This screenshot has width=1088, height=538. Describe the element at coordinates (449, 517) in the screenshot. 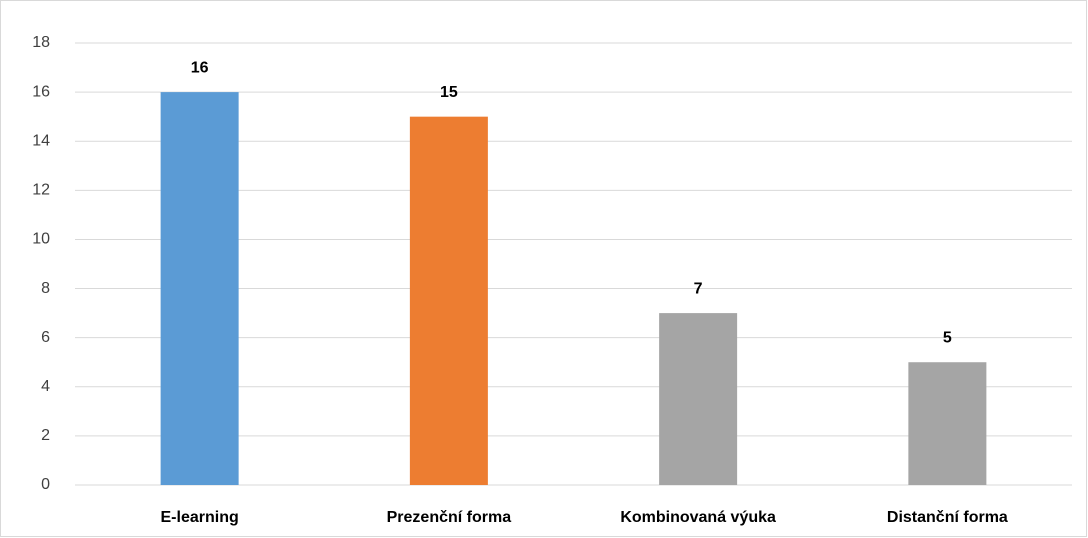

I see `x-tick-label: Prezenční forma` at that location.